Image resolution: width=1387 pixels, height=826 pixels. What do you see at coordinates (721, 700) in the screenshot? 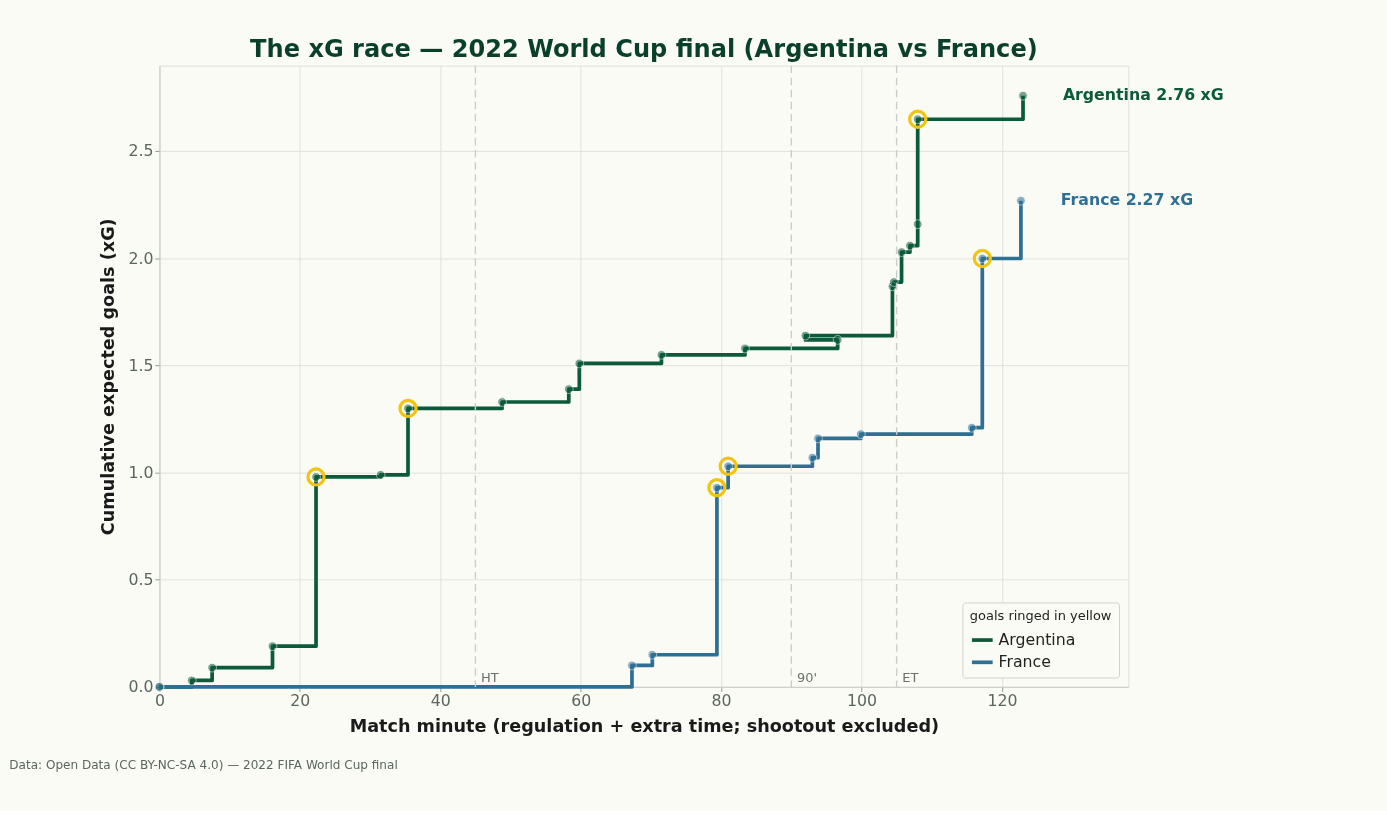
I see `x-tick-label: 80` at bounding box center [721, 700].